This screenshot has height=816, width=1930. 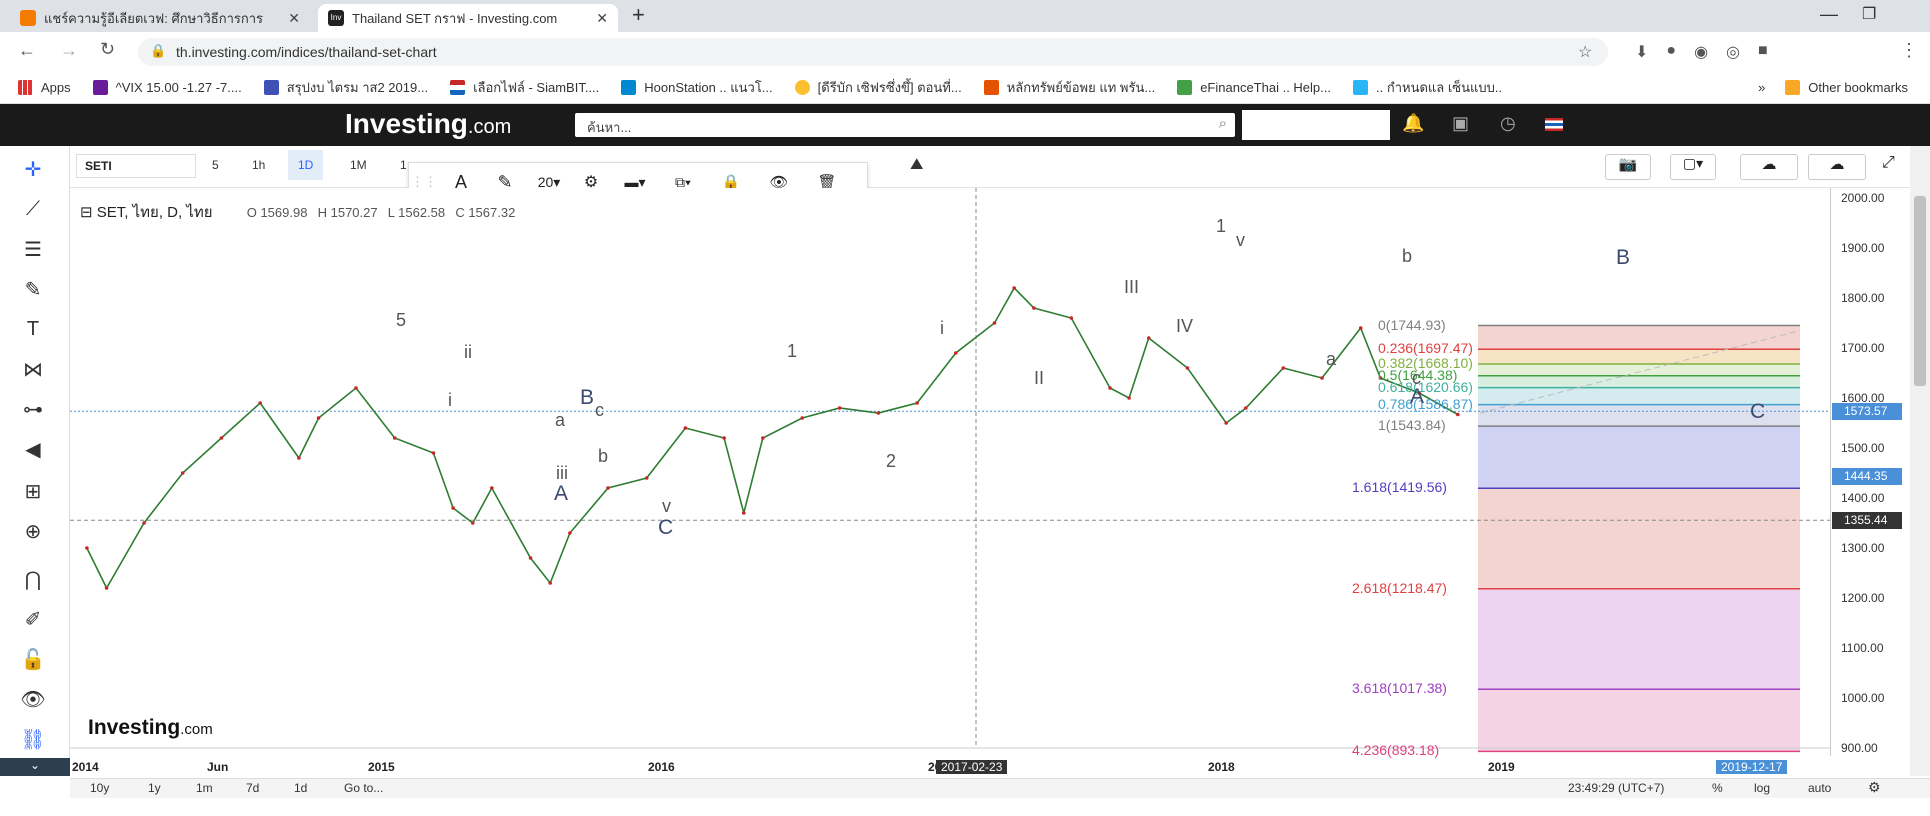 What do you see at coordinates (1863, 498) in the screenshot?
I see `y-tick-label: 1400.00` at bounding box center [1863, 498].